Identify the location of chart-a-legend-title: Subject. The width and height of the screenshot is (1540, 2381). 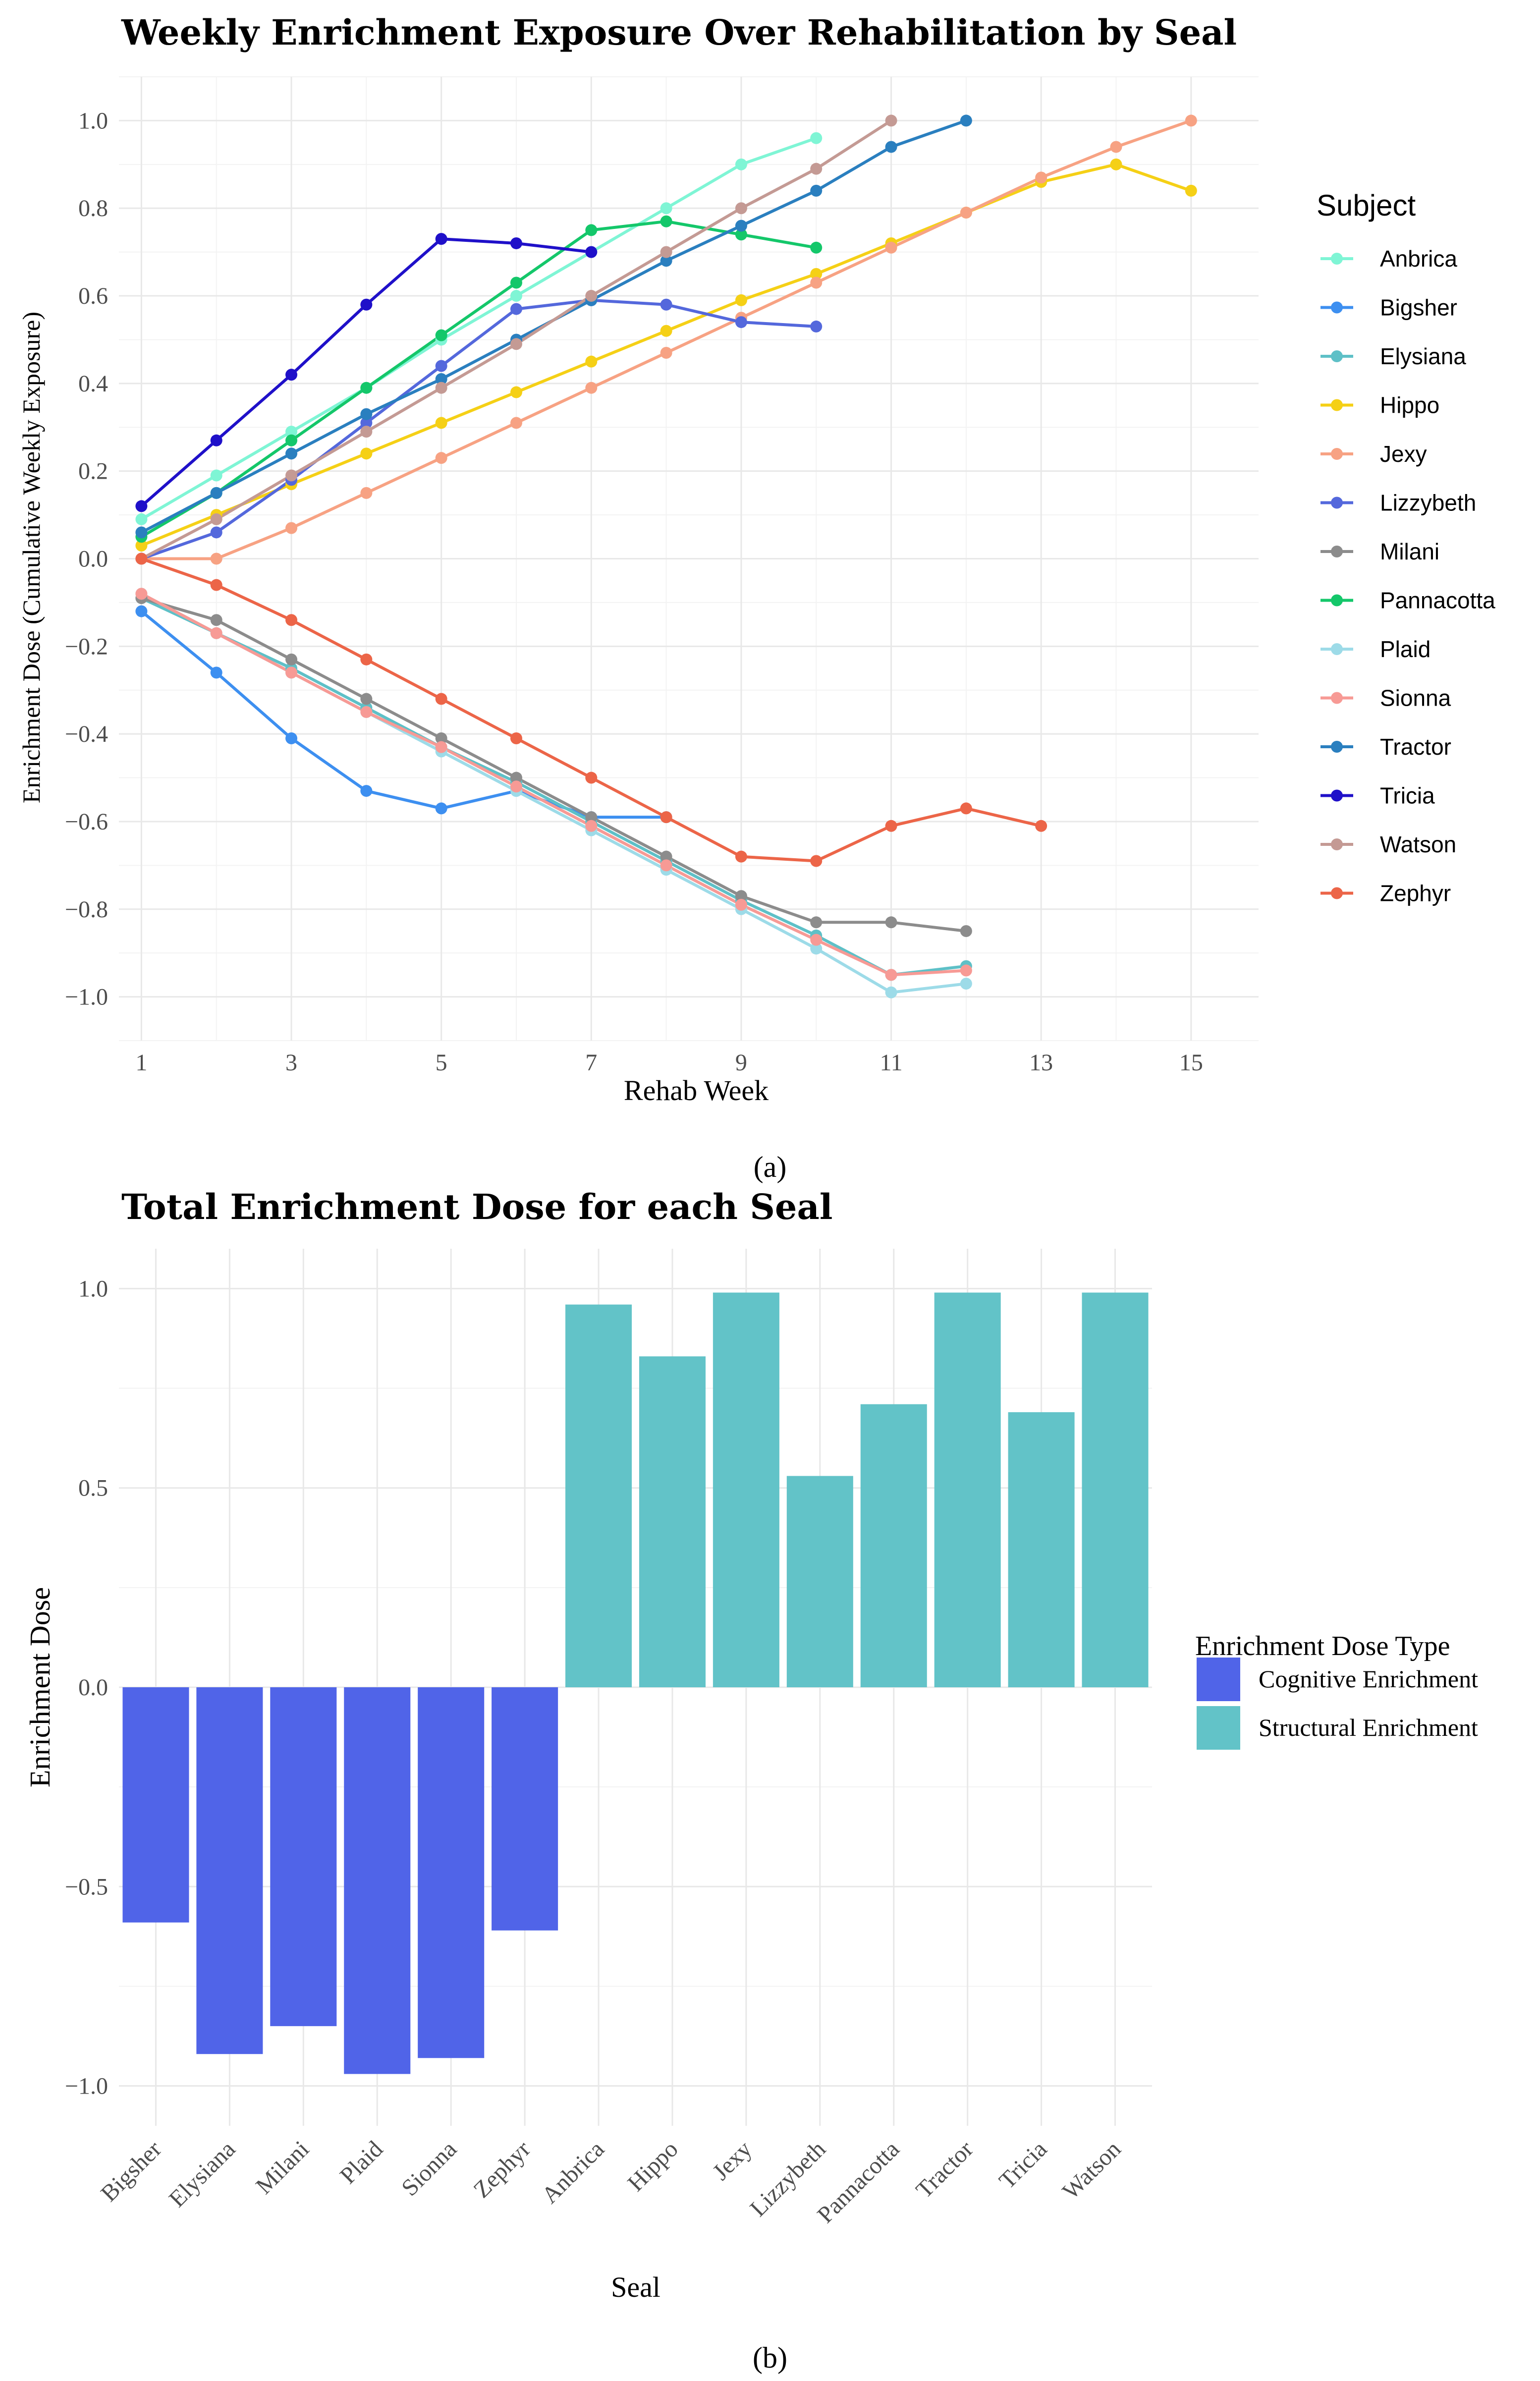
(1366, 205).